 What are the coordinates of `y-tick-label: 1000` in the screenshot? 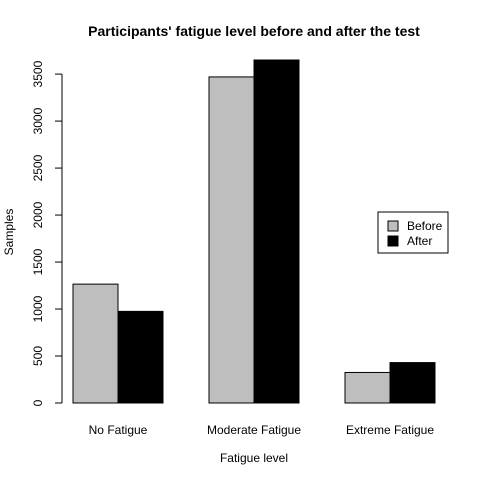 It's located at (38, 308).